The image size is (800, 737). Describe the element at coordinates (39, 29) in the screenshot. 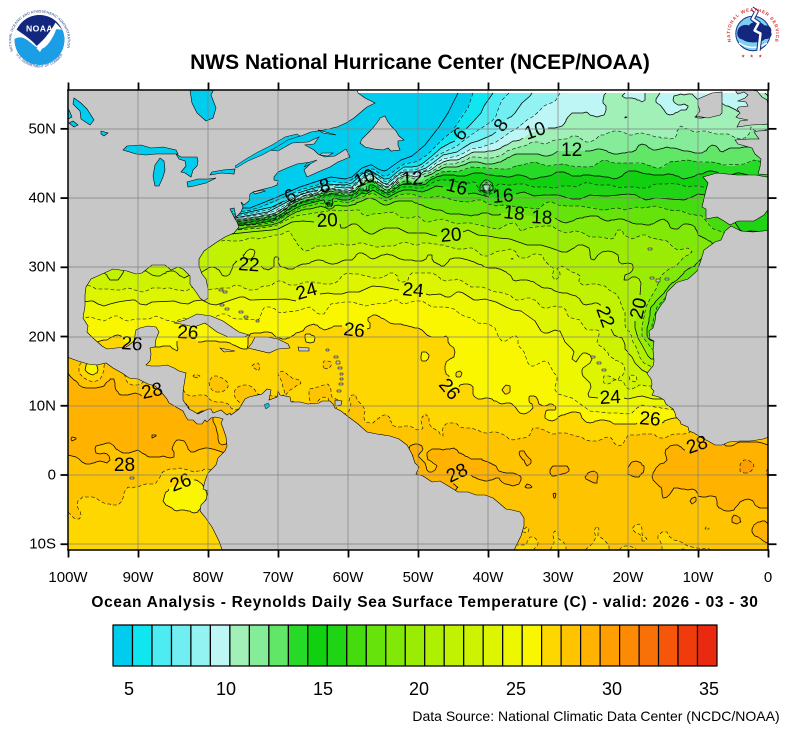

I see `svg-text: NOAA` at that location.